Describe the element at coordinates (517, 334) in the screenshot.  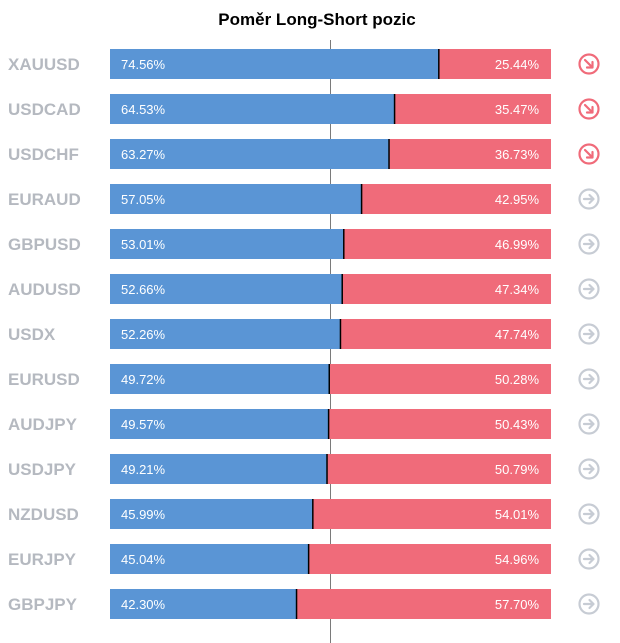
I see `short-value-usdx: 47.74%` at that location.